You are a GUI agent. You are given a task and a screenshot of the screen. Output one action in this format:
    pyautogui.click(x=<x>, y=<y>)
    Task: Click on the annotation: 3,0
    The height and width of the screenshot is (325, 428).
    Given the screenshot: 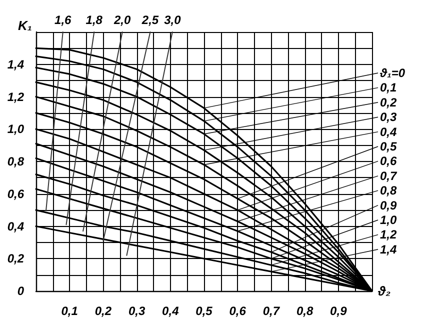 What is the action you would take?
    pyautogui.click(x=173, y=20)
    